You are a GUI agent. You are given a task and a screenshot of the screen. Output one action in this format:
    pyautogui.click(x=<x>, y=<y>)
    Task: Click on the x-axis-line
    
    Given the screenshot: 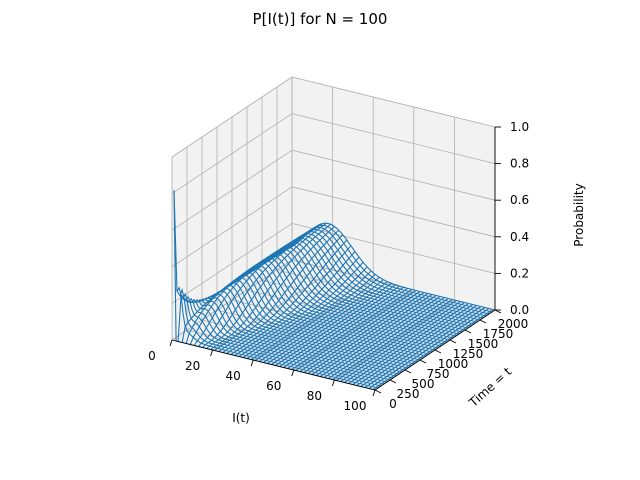 What is the action you would take?
    pyautogui.click(x=273, y=365)
    